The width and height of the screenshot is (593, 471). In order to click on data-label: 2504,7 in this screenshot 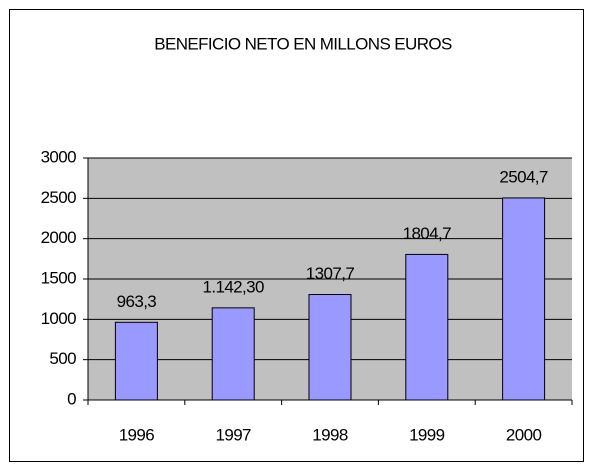, I will do `click(523, 176)`.